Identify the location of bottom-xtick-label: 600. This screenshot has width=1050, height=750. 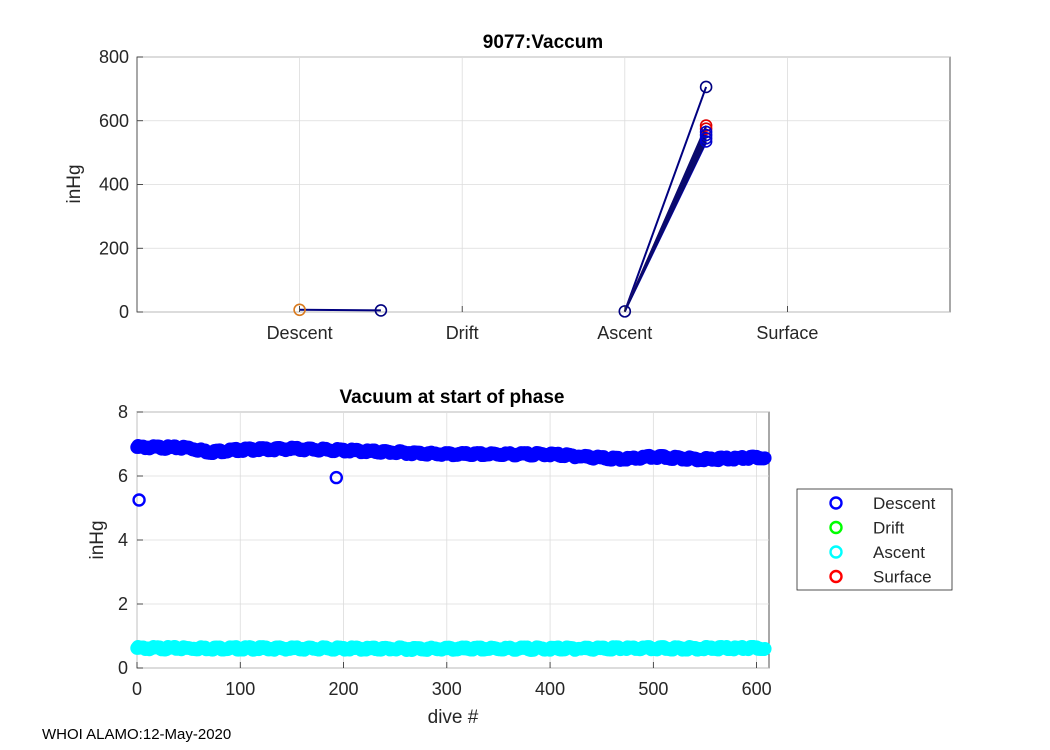
(757, 689).